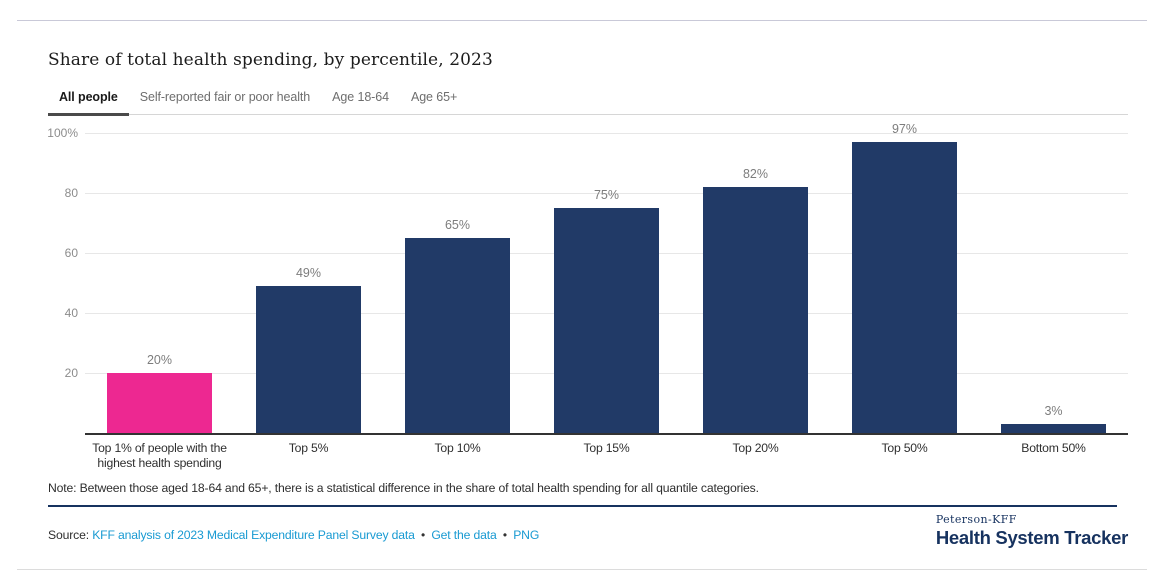 The height and width of the screenshot is (577, 1164). I want to click on x-axis-label: Bottom 50%, so click(1053, 448).